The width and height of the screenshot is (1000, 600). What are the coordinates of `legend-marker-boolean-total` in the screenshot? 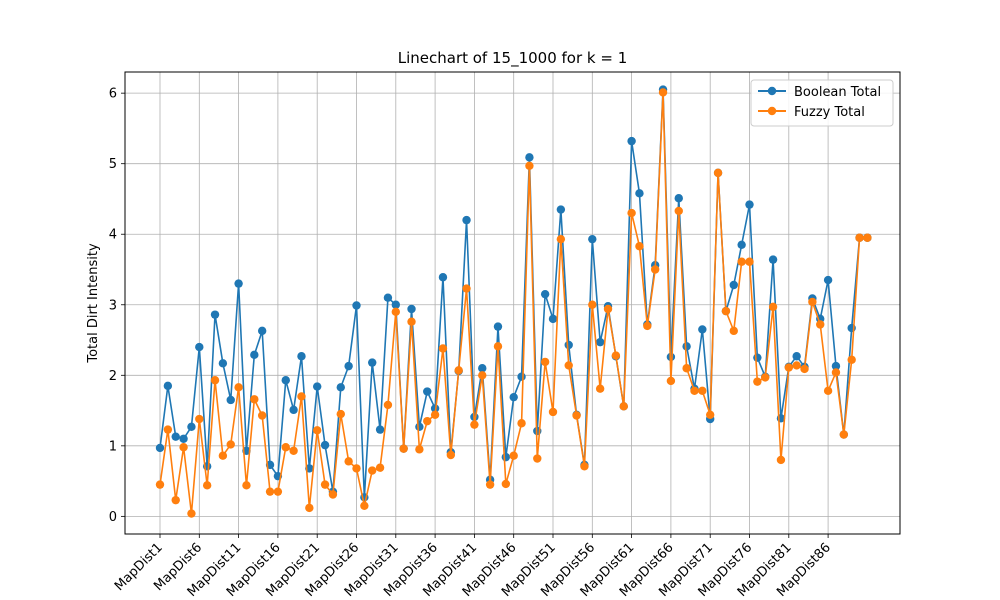 It's located at (772, 91).